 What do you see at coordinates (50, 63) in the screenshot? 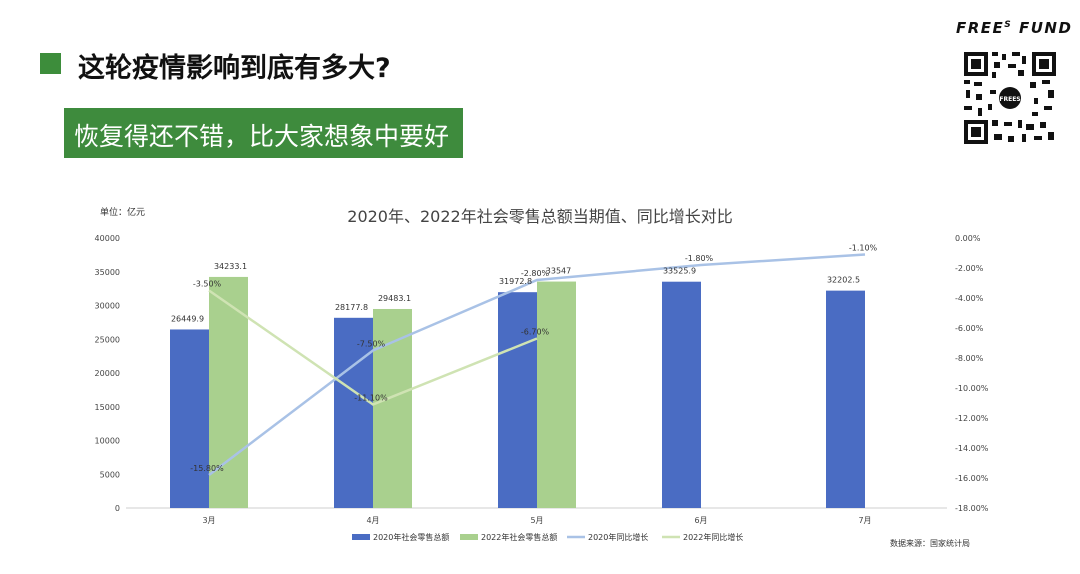
I see `title-marker` at bounding box center [50, 63].